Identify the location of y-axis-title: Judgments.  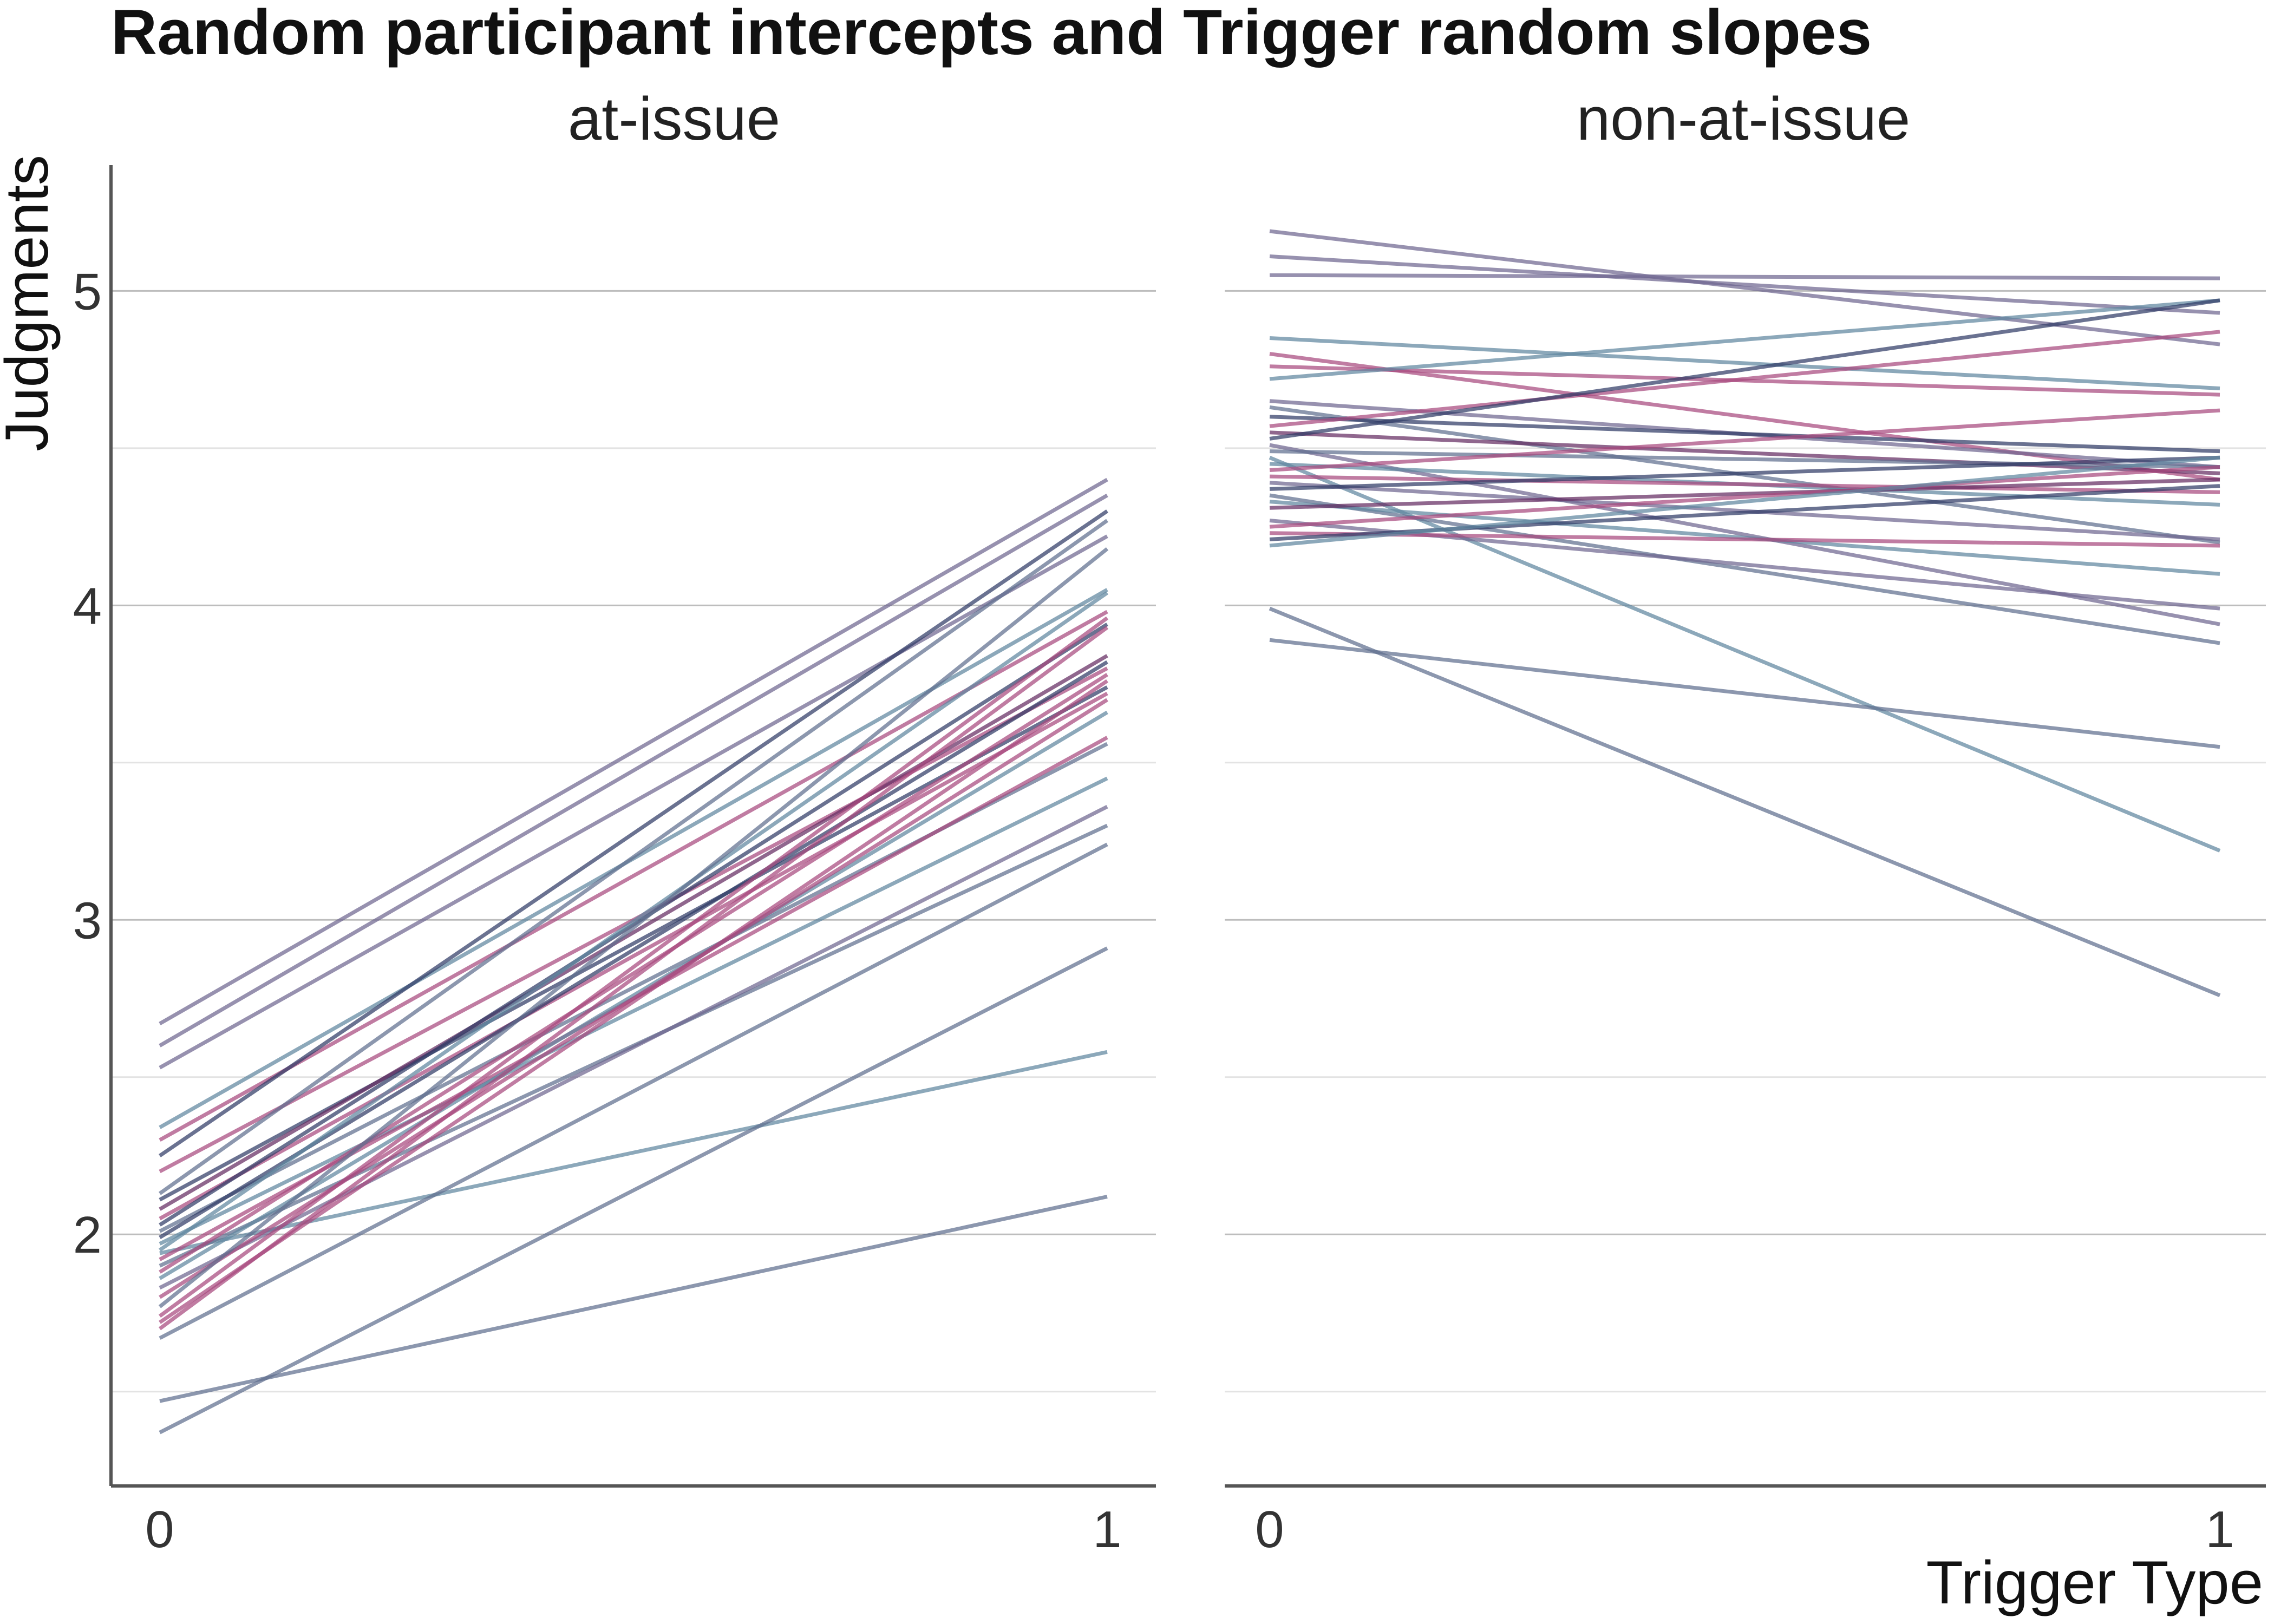
(31, 303).